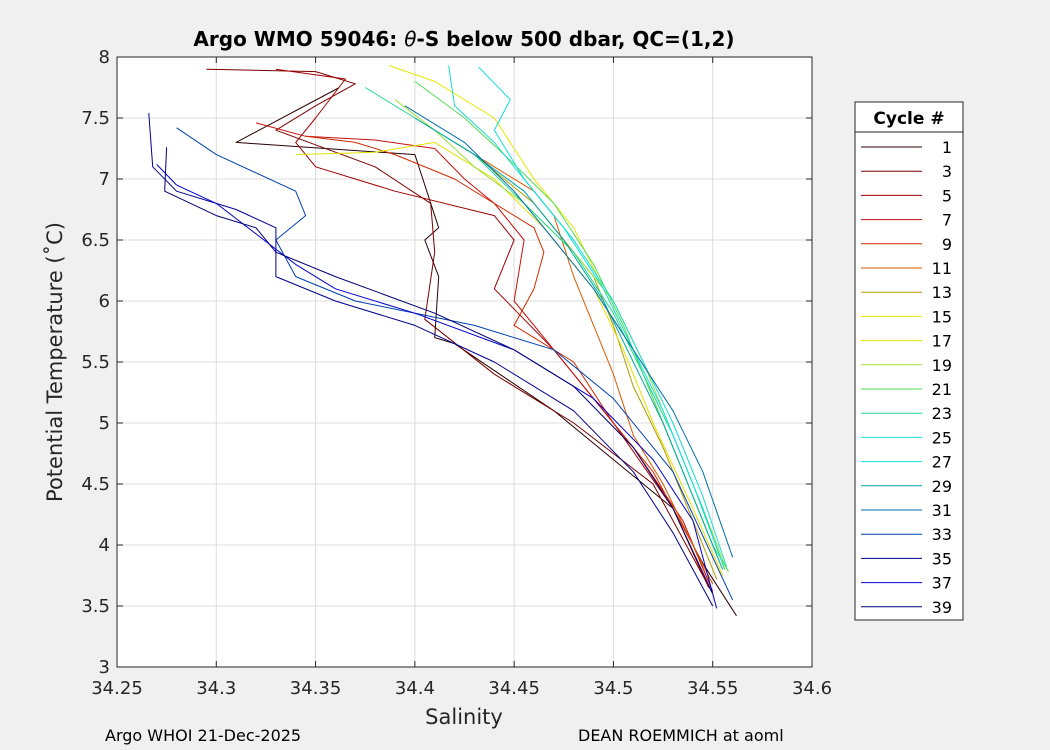 This screenshot has height=750, width=1050. What do you see at coordinates (95, 362) in the screenshot?
I see `y-tick-label: 5.5` at bounding box center [95, 362].